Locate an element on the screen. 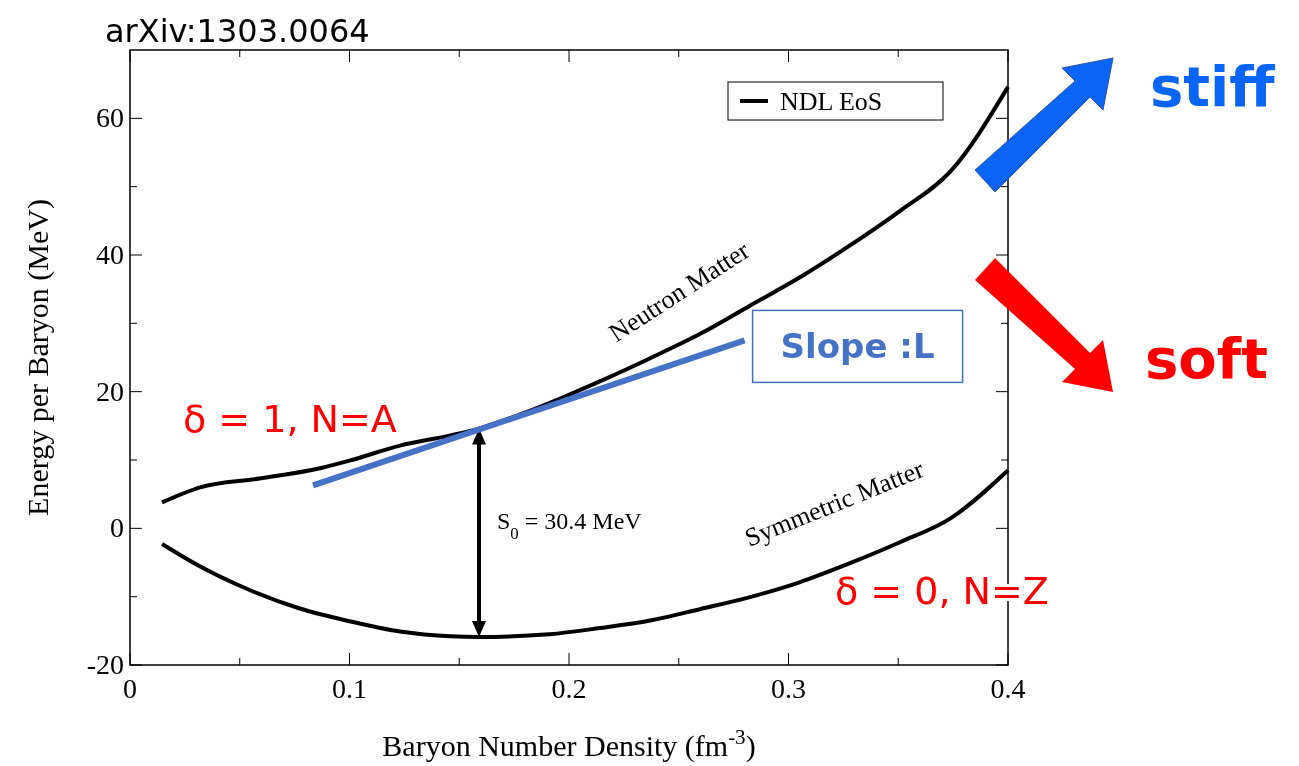  y-axis-title: Energy per Baryon (MeV) is located at coordinates (38, 357).